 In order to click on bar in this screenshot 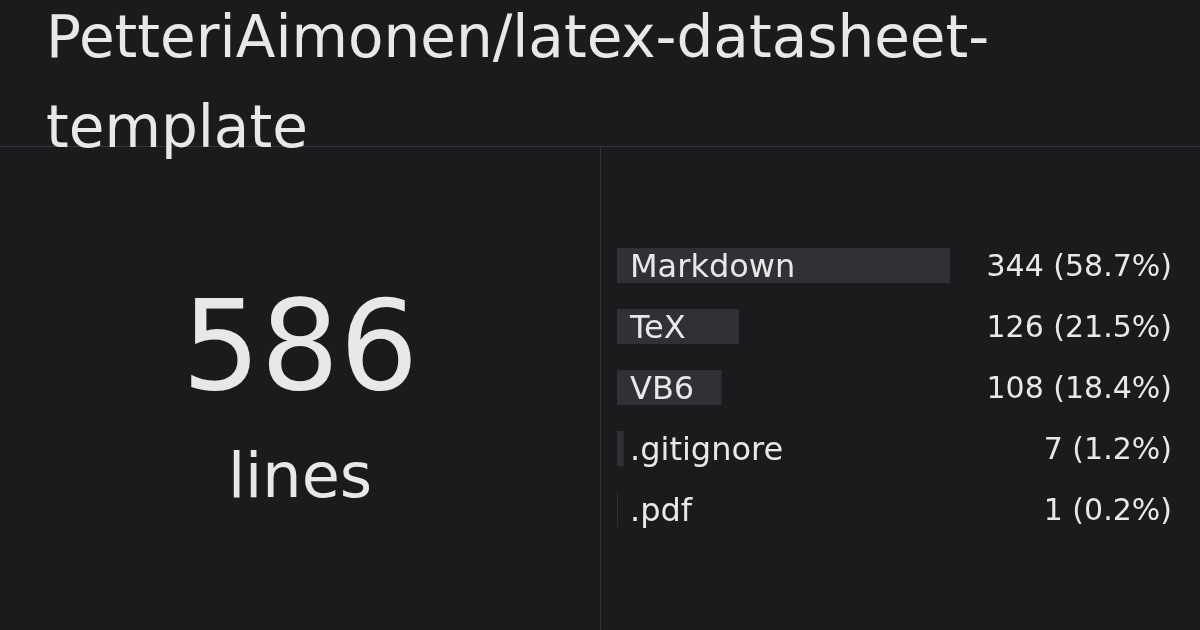, I will do `click(620, 448)`.